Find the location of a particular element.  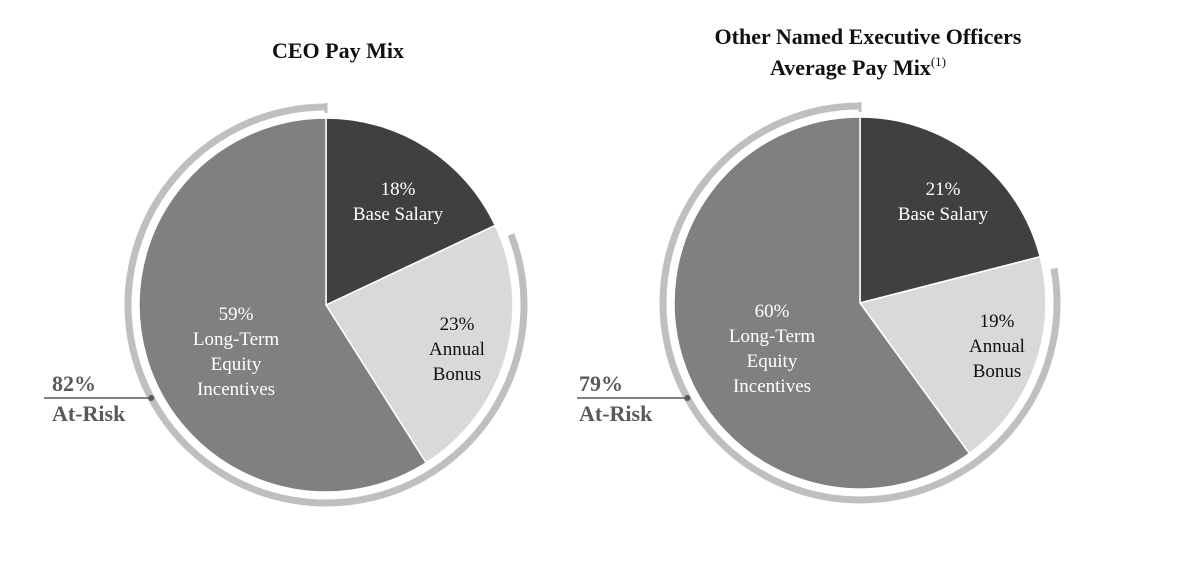

ceo-chart-title: CEO Pay Mix is located at coordinates (338, 50).